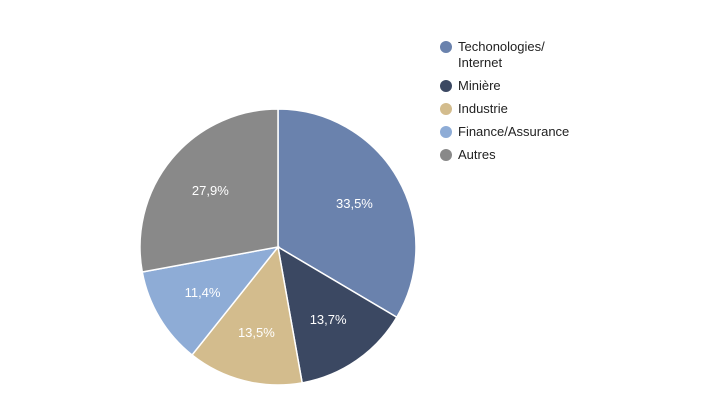 The width and height of the screenshot is (725, 419). Describe the element at coordinates (479, 85) in the screenshot. I see `legend-label: Minière` at that location.